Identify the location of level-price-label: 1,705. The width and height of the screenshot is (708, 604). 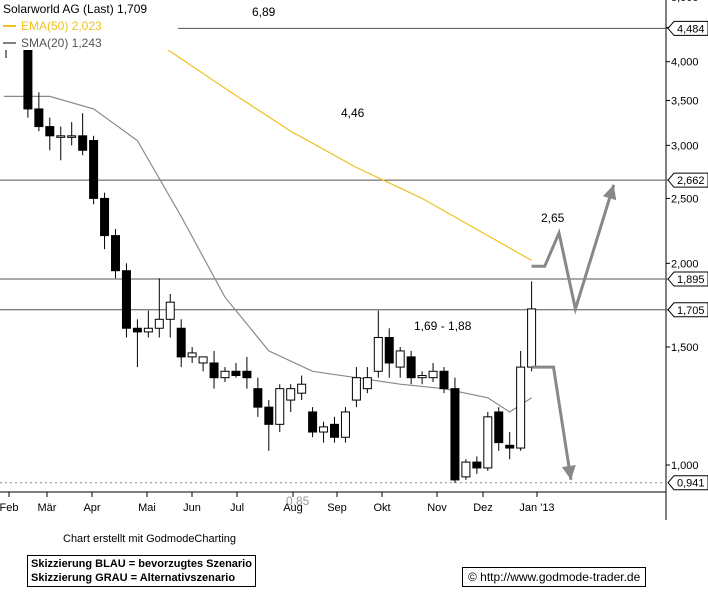
(691, 311).